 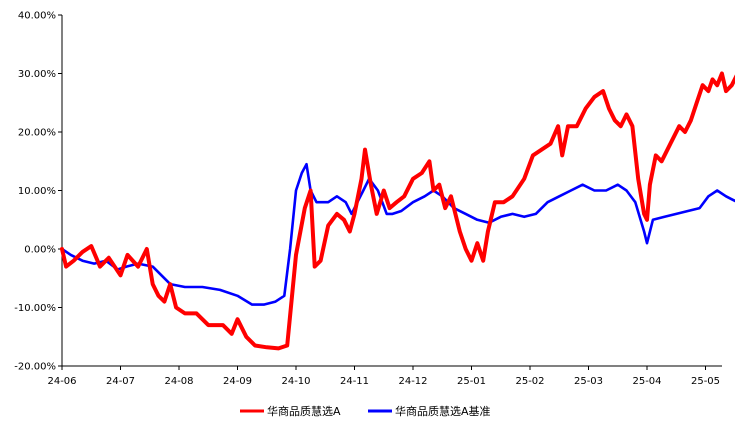 What do you see at coordinates (37, 16) in the screenshot?
I see `y-tick-label: 40.00%` at bounding box center [37, 16].